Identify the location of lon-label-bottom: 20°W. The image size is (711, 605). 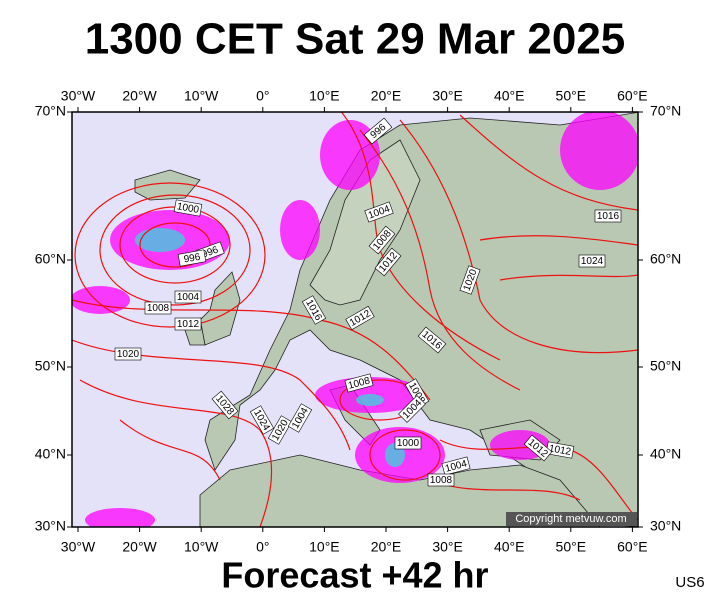
(139, 547).